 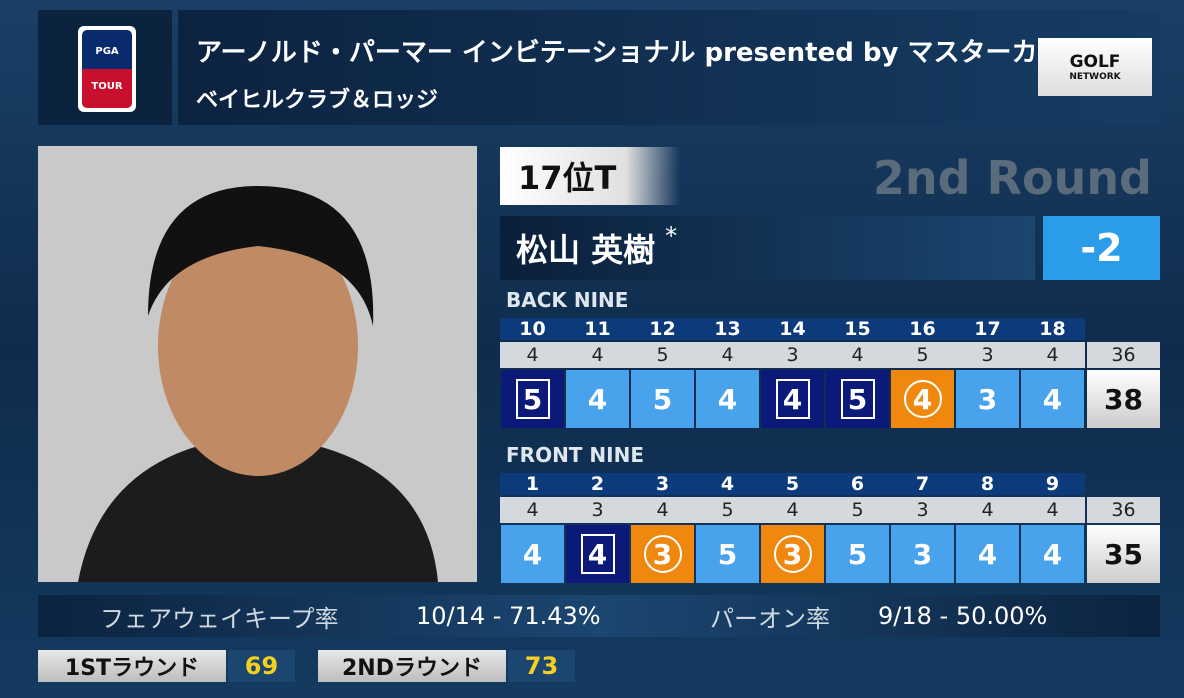 What do you see at coordinates (1123, 399) in the screenshot?
I see `score-total: 38` at bounding box center [1123, 399].